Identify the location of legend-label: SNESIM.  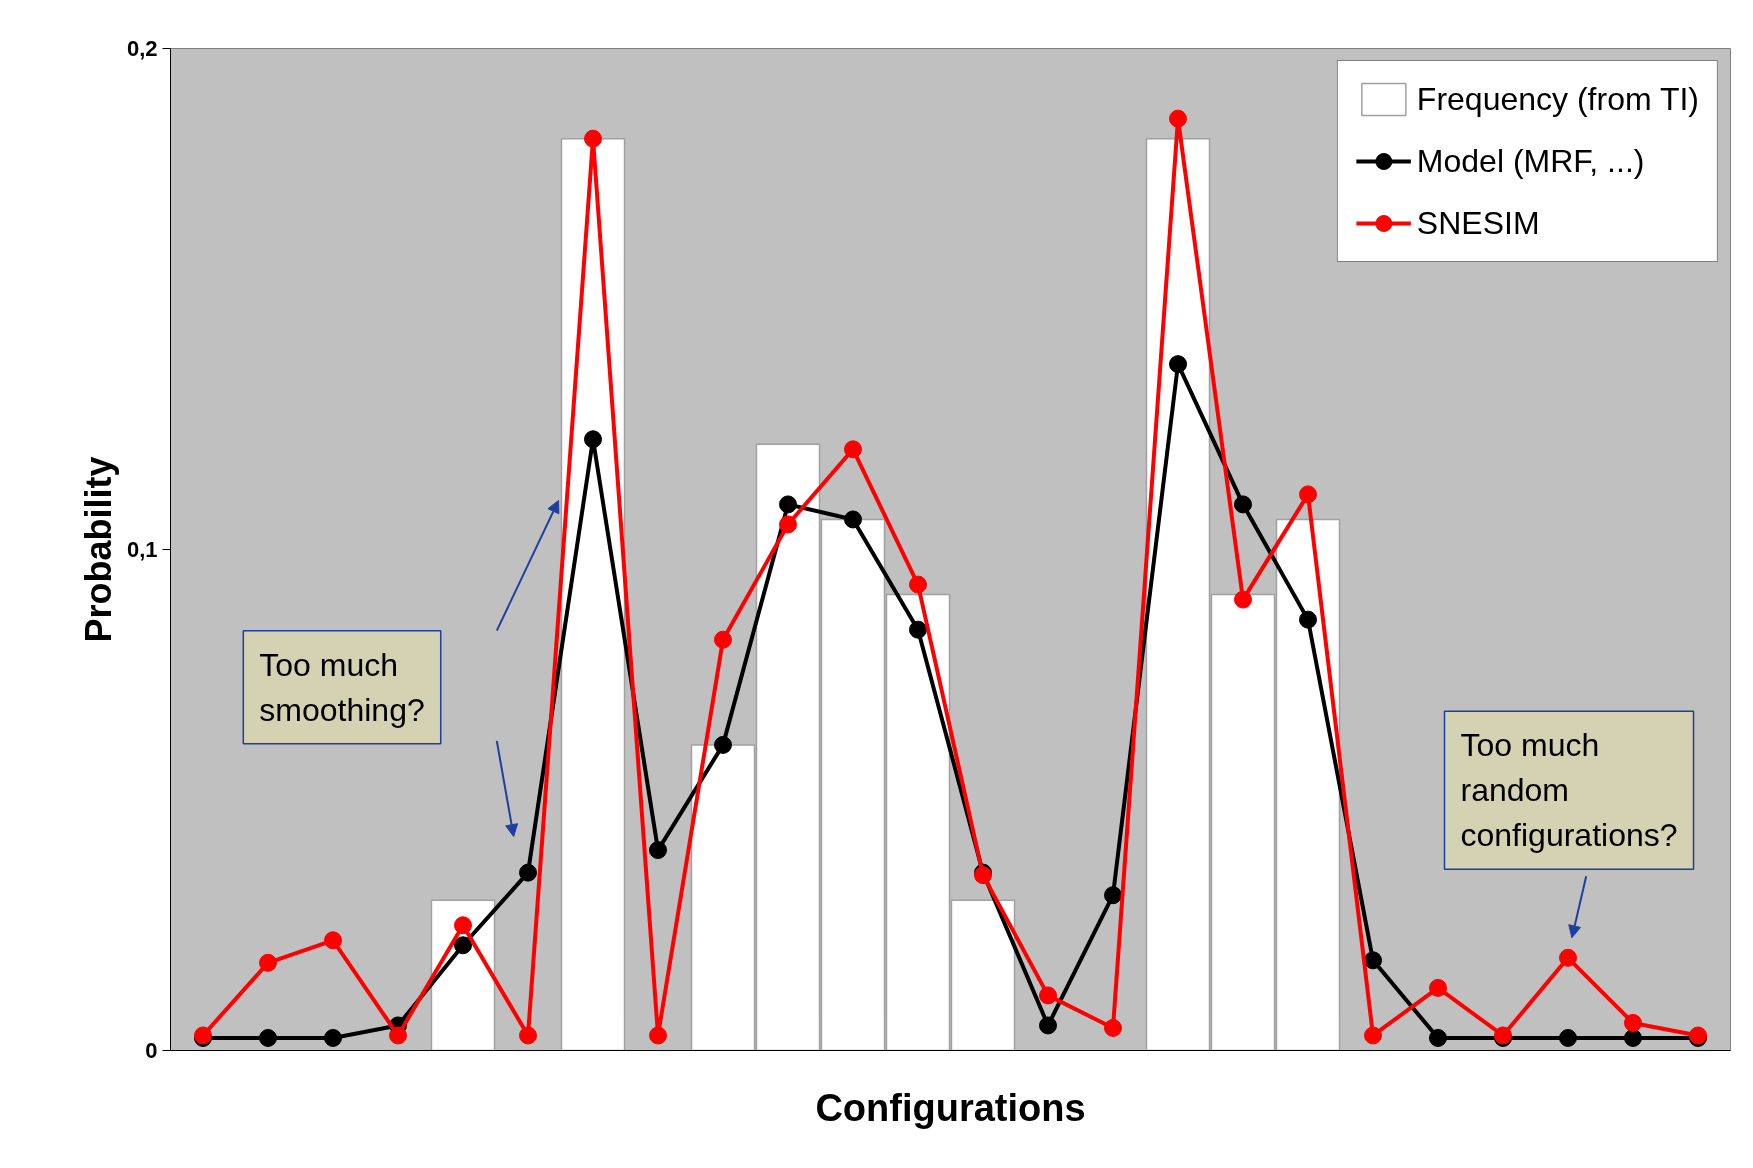
(1478, 223).